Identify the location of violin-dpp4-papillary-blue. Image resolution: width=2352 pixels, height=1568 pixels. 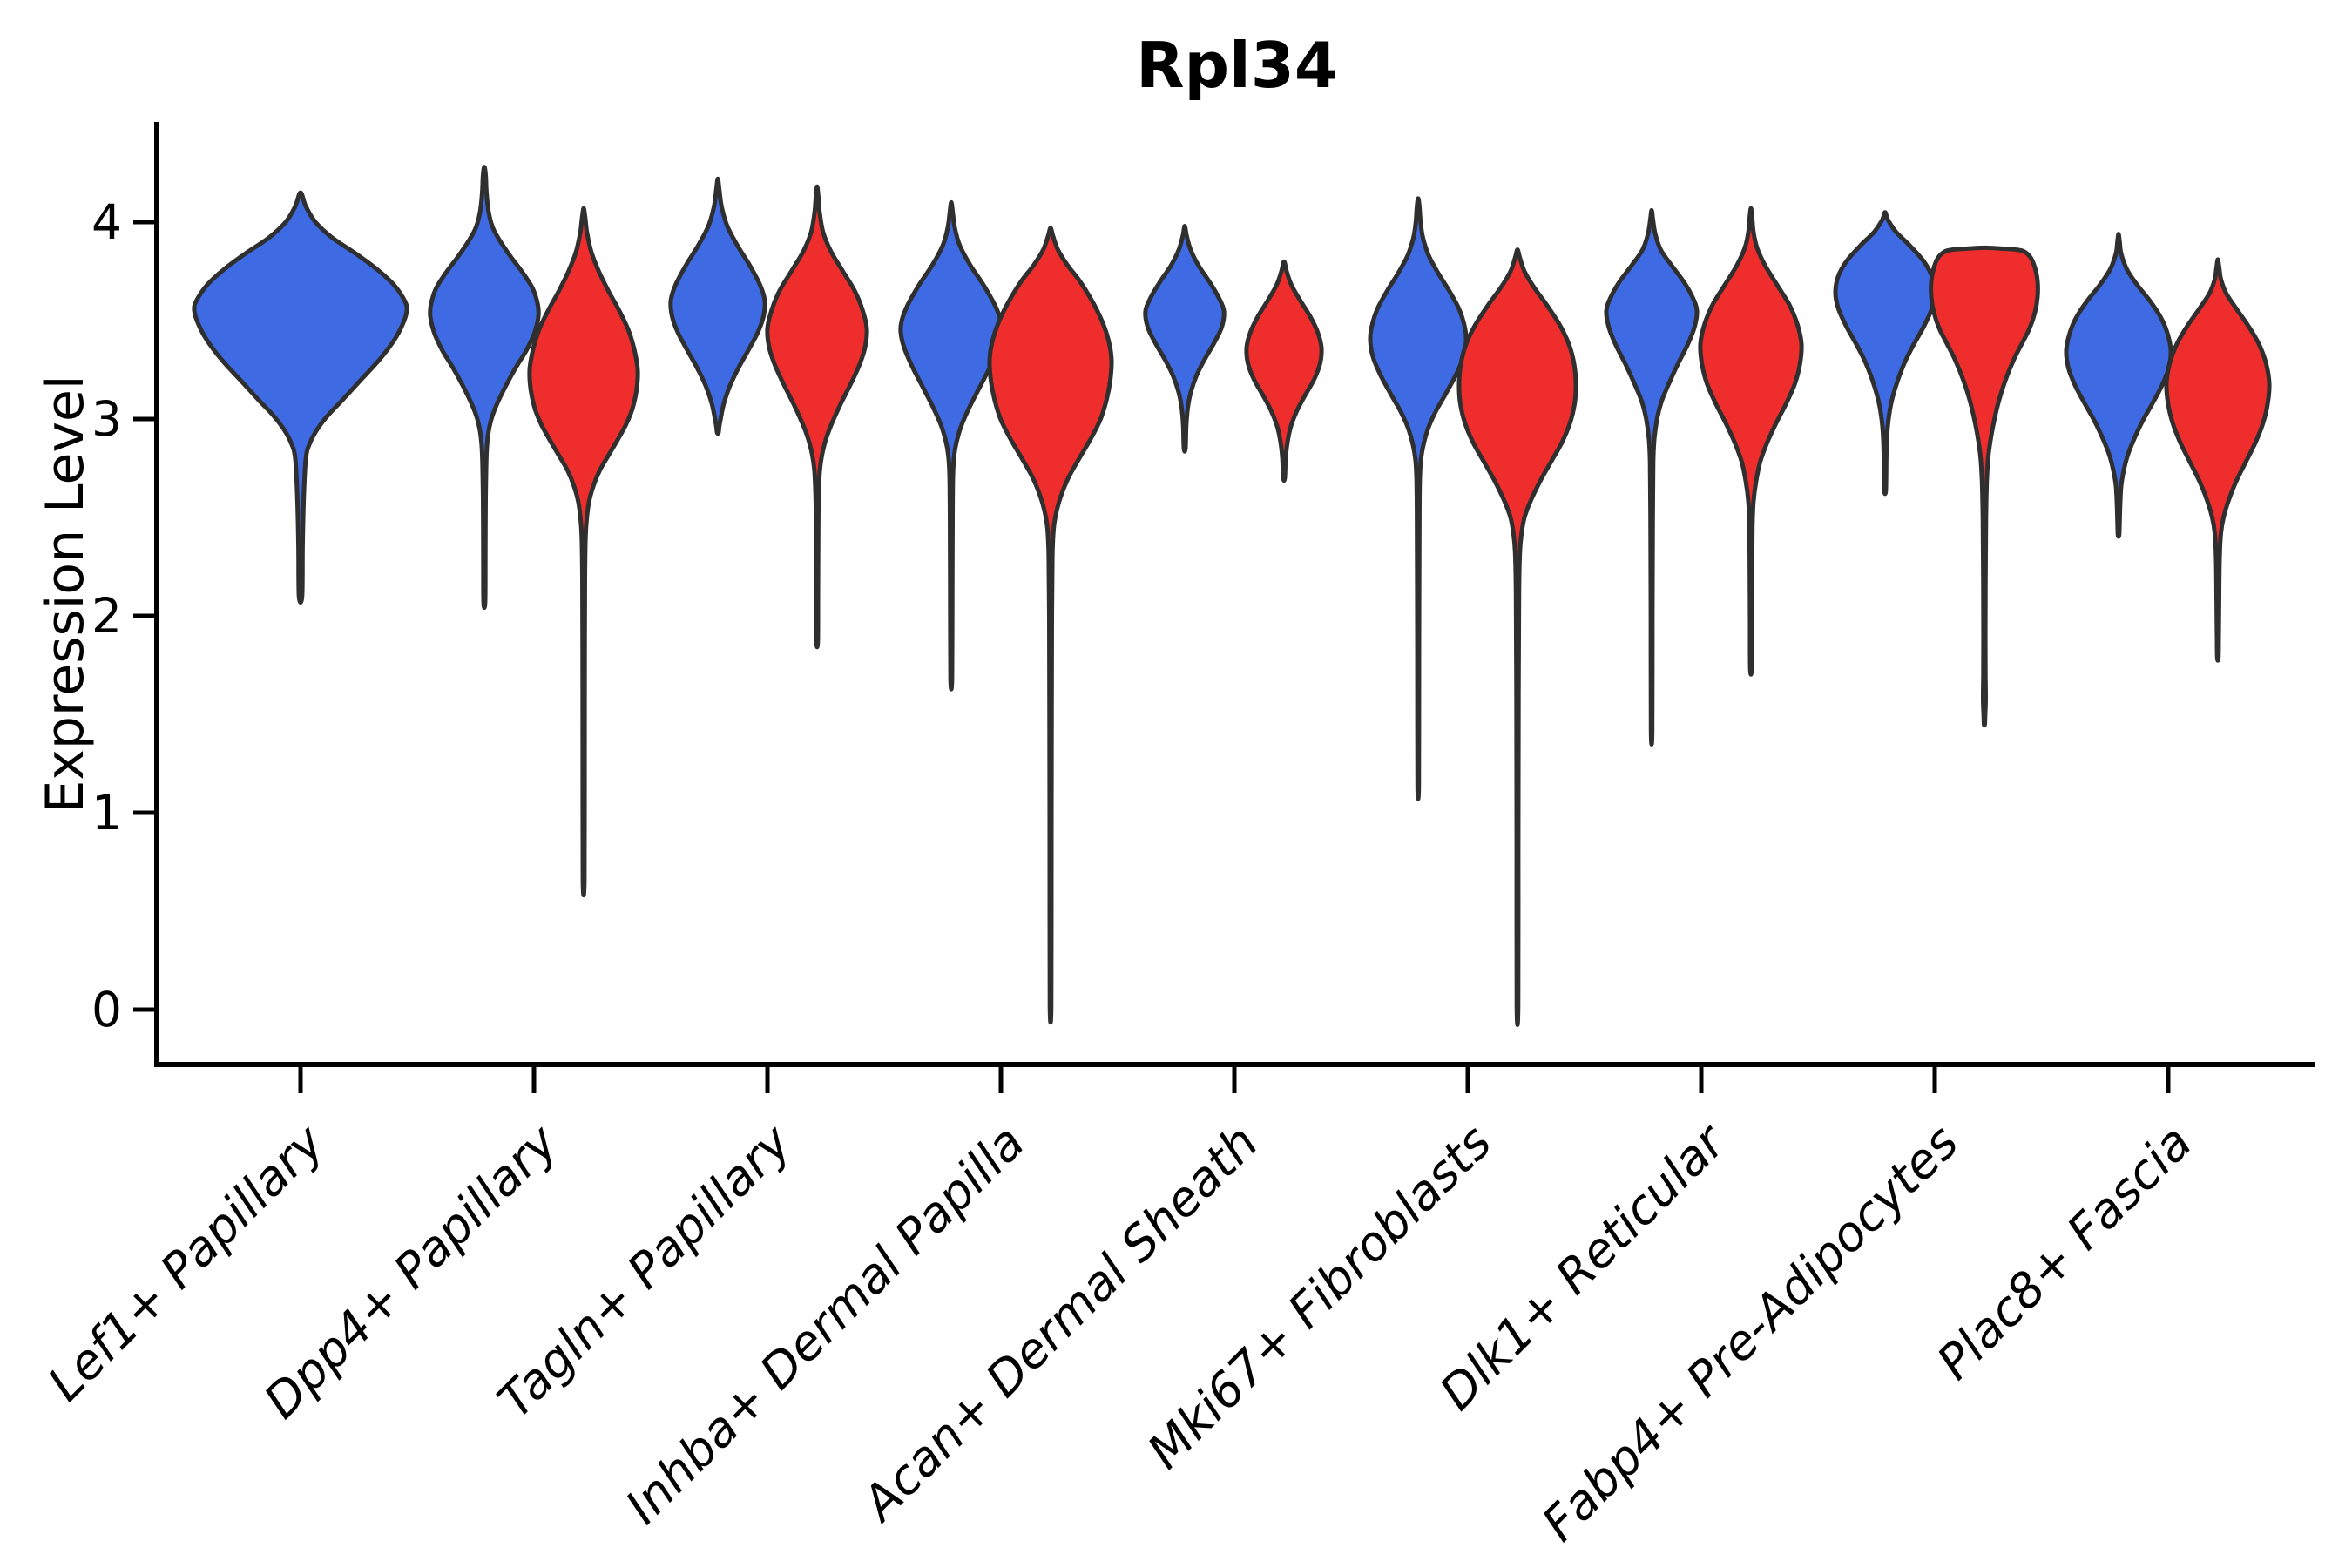
(485, 388).